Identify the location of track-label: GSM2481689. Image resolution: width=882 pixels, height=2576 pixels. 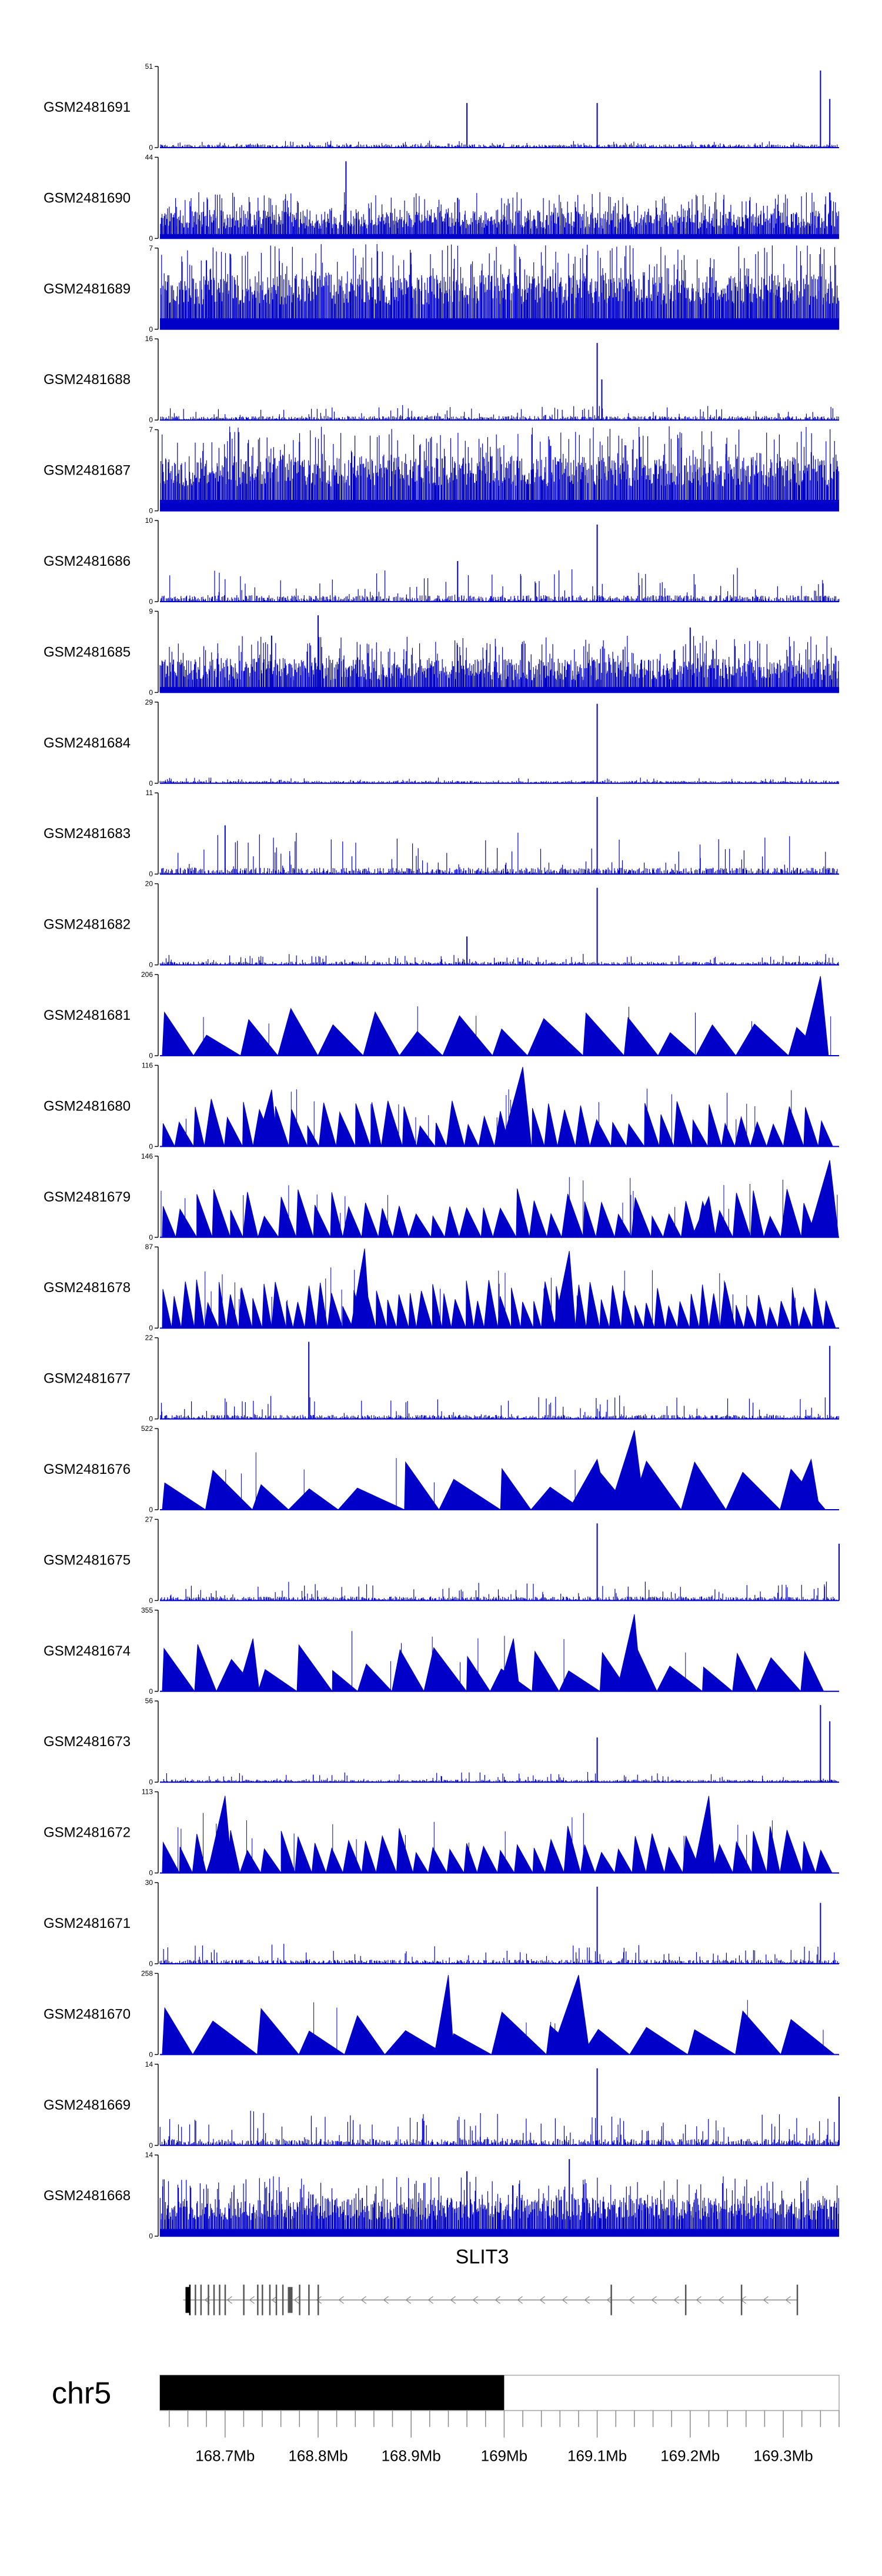
(87, 289).